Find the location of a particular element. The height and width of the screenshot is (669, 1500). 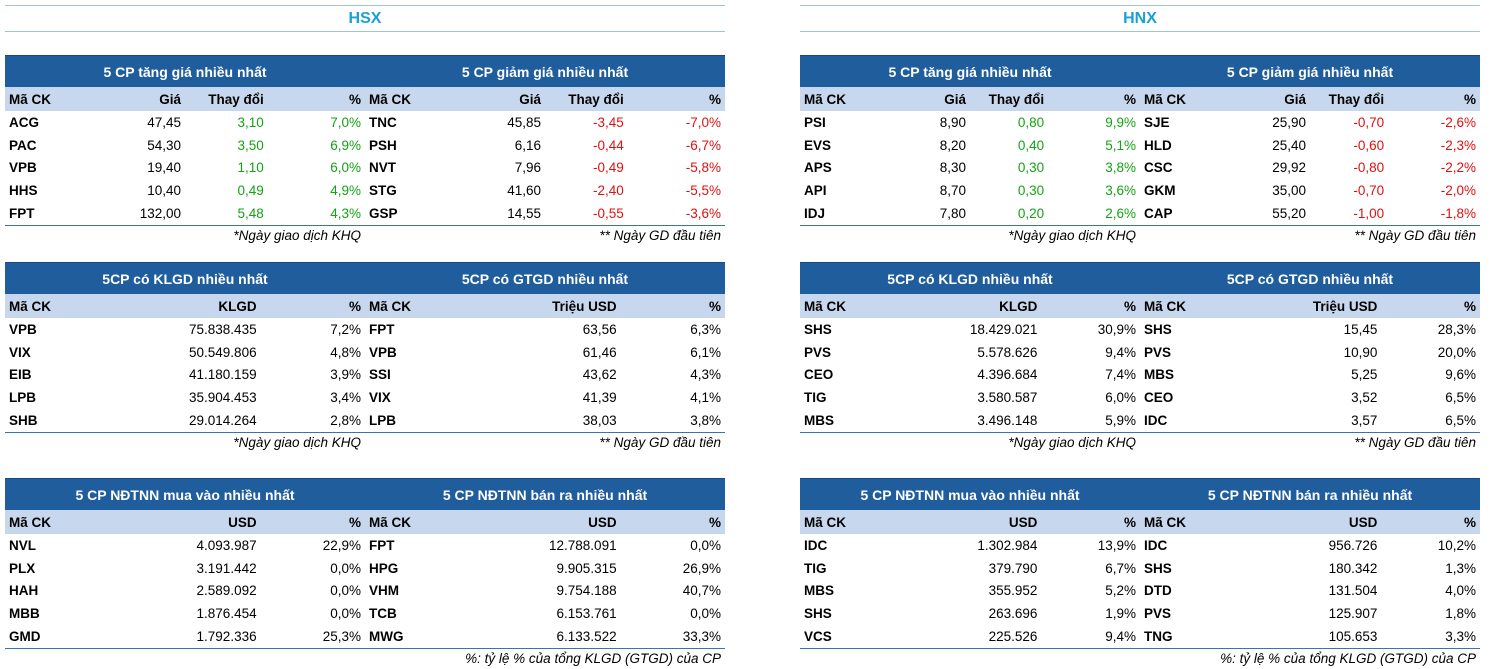

table-cell: PSH is located at coordinates (383, 145).